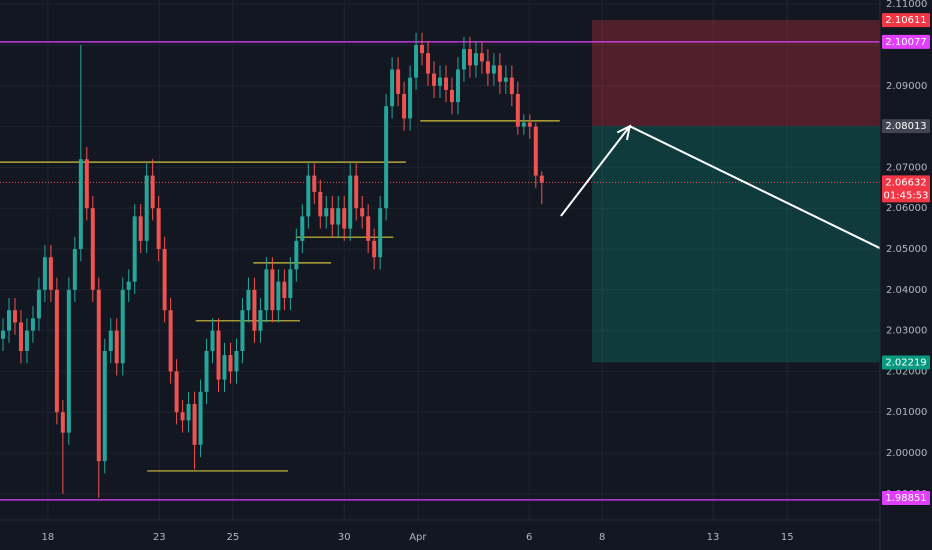  Describe the element at coordinates (48, 537) in the screenshot. I see `x-tick-label: 18` at that location.